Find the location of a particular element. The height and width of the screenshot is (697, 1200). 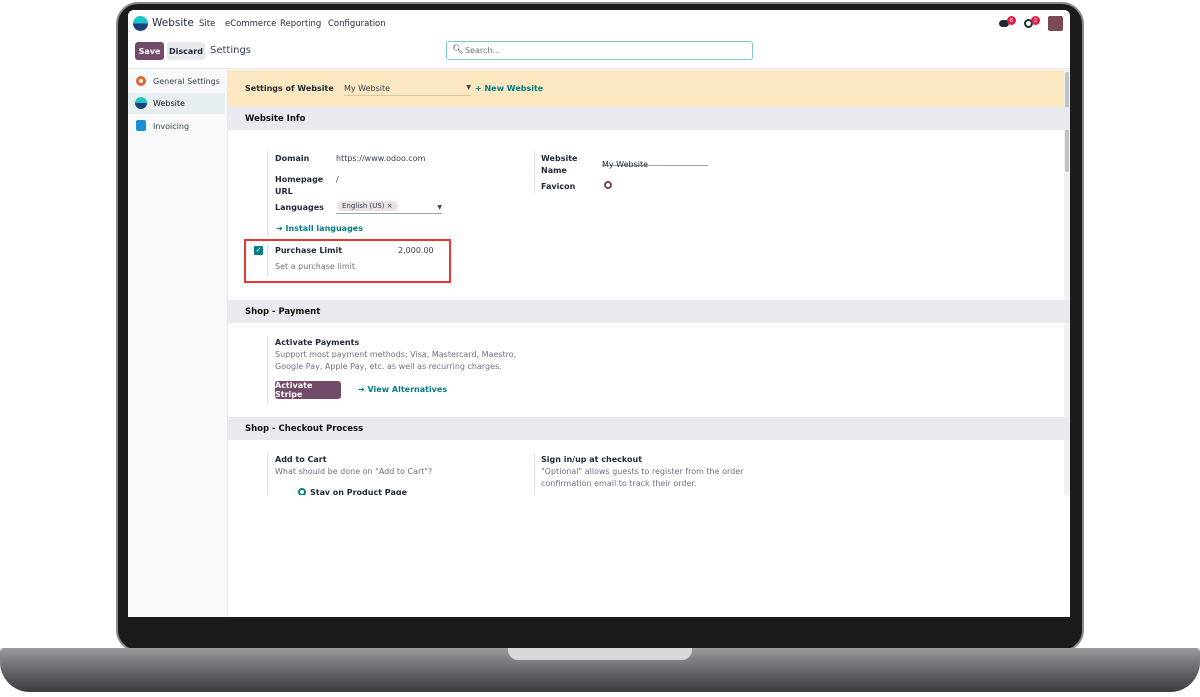

invoicing-icon is located at coordinates (141, 125).